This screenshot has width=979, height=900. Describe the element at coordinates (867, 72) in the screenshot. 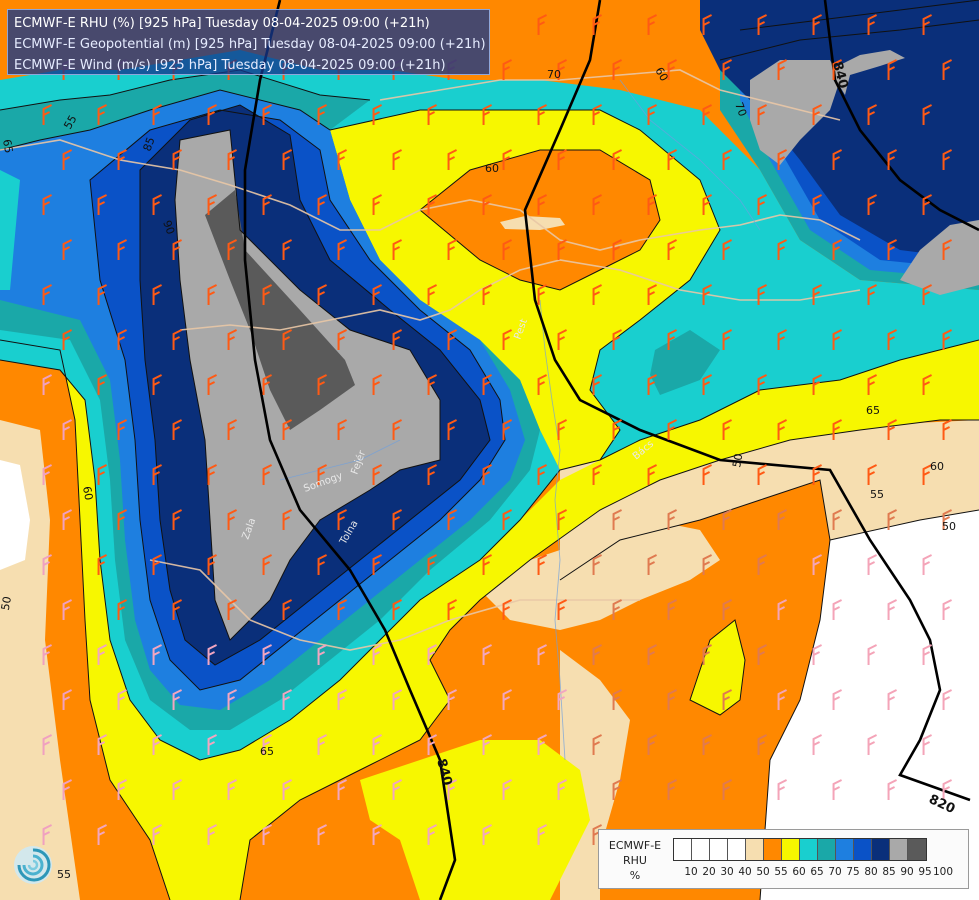

I see `rhu-fill-90-ne3` at that location.